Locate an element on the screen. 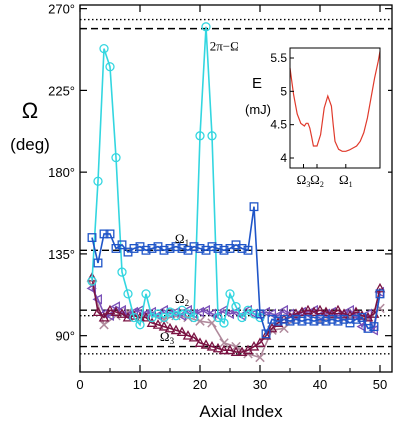 This screenshot has width=415, height=425. inset-energy-line is located at coordinates (335, 101).